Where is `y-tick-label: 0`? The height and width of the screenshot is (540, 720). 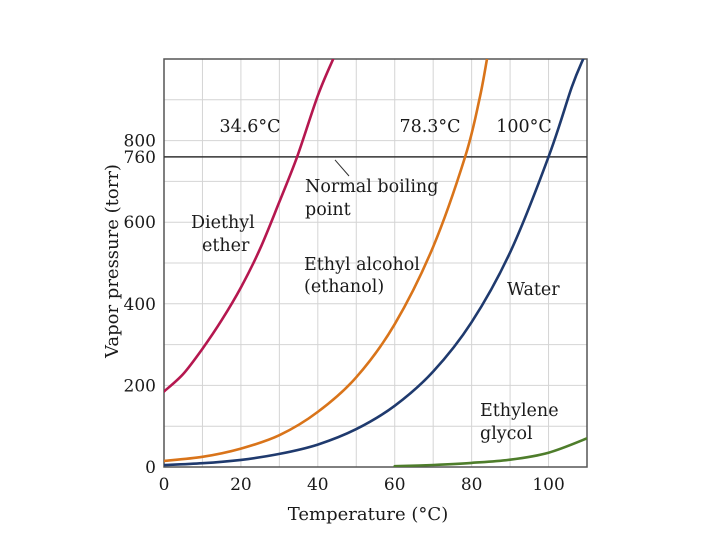
y-tick-label: 0 is located at coordinates (150, 468).